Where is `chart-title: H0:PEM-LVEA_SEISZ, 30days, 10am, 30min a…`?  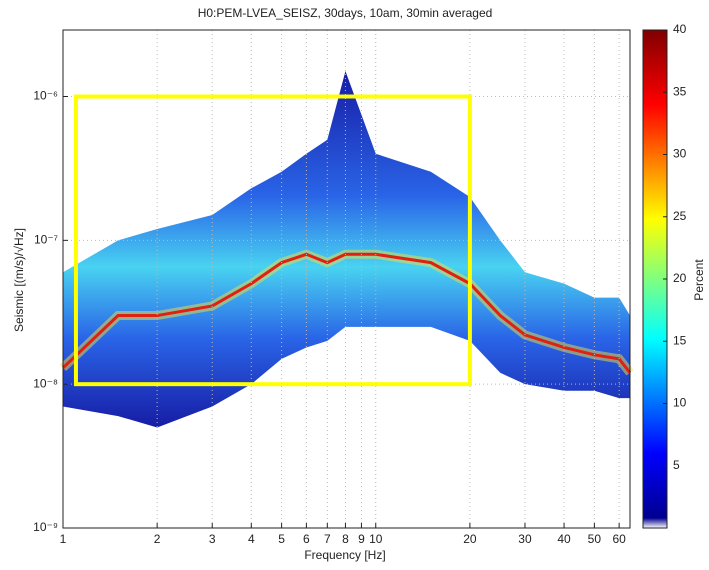 chart-title: H0:PEM-LVEA_SEISZ, 30days, 10am, 30min a… is located at coordinates (345, 13).